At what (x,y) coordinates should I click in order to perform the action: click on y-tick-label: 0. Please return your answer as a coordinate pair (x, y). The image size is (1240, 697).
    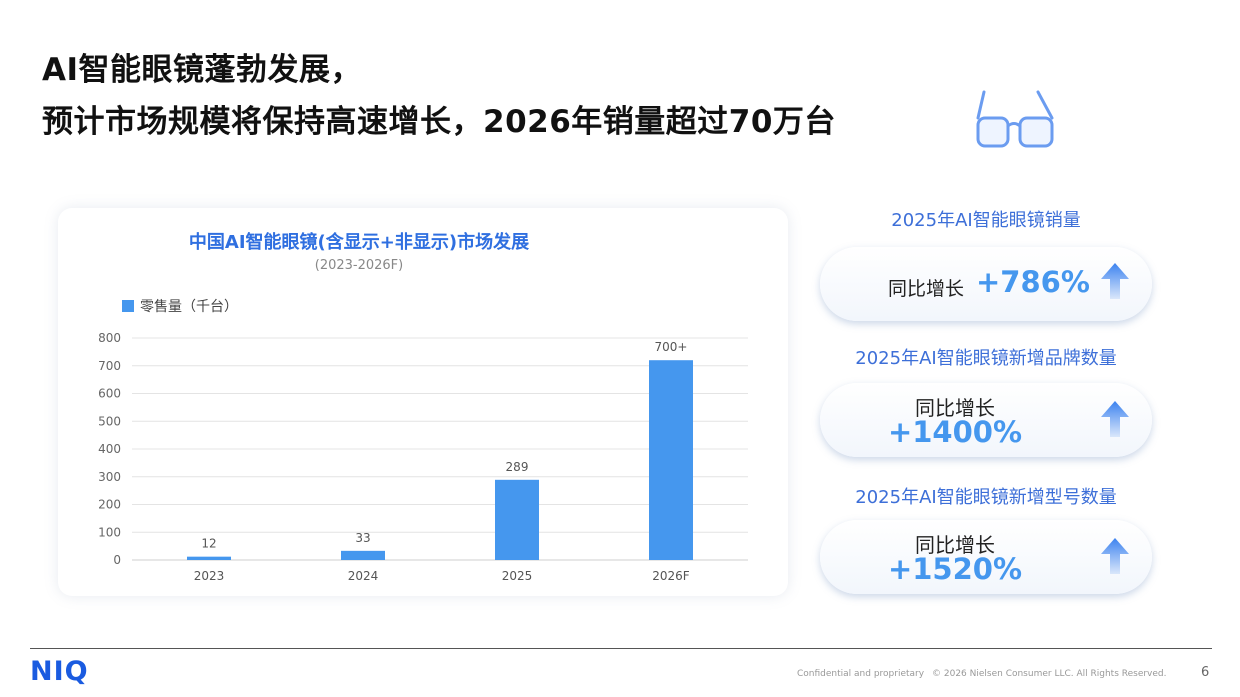
    Looking at the image, I should click on (117, 560).